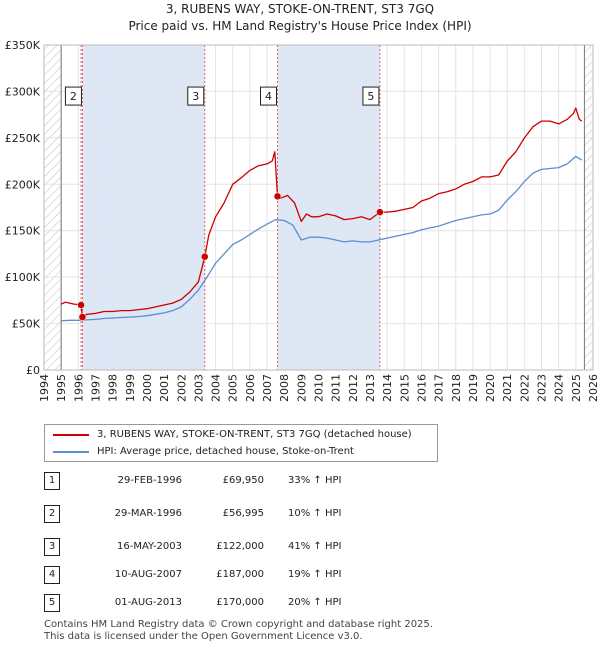  Describe the element at coordinates (542, 388) in the screenshot. I see `x-tick-label: 2023` at that location.